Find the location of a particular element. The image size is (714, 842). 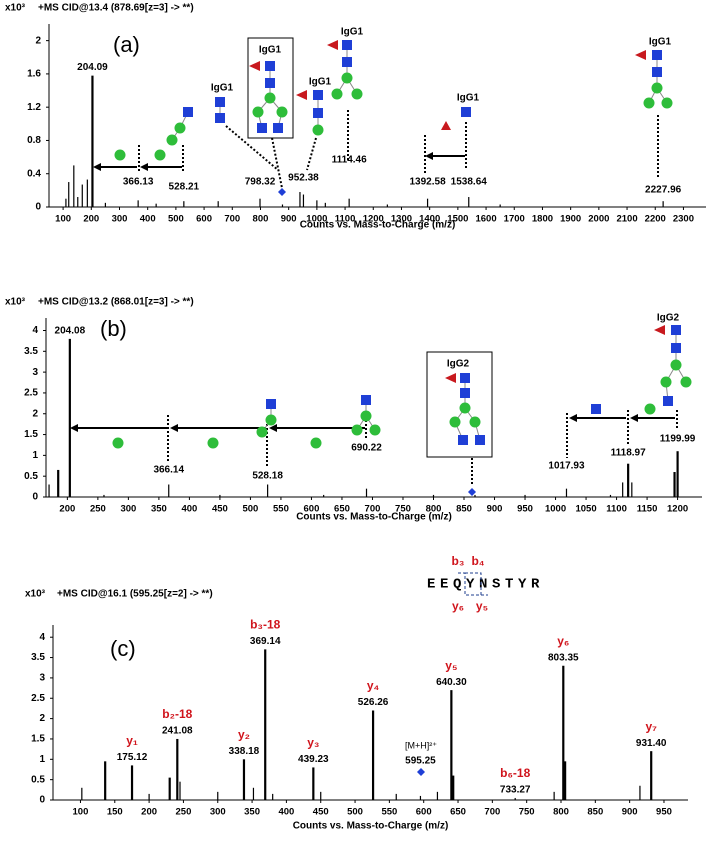

x-tick-label: 2300 is located at coordinates (683, 219).